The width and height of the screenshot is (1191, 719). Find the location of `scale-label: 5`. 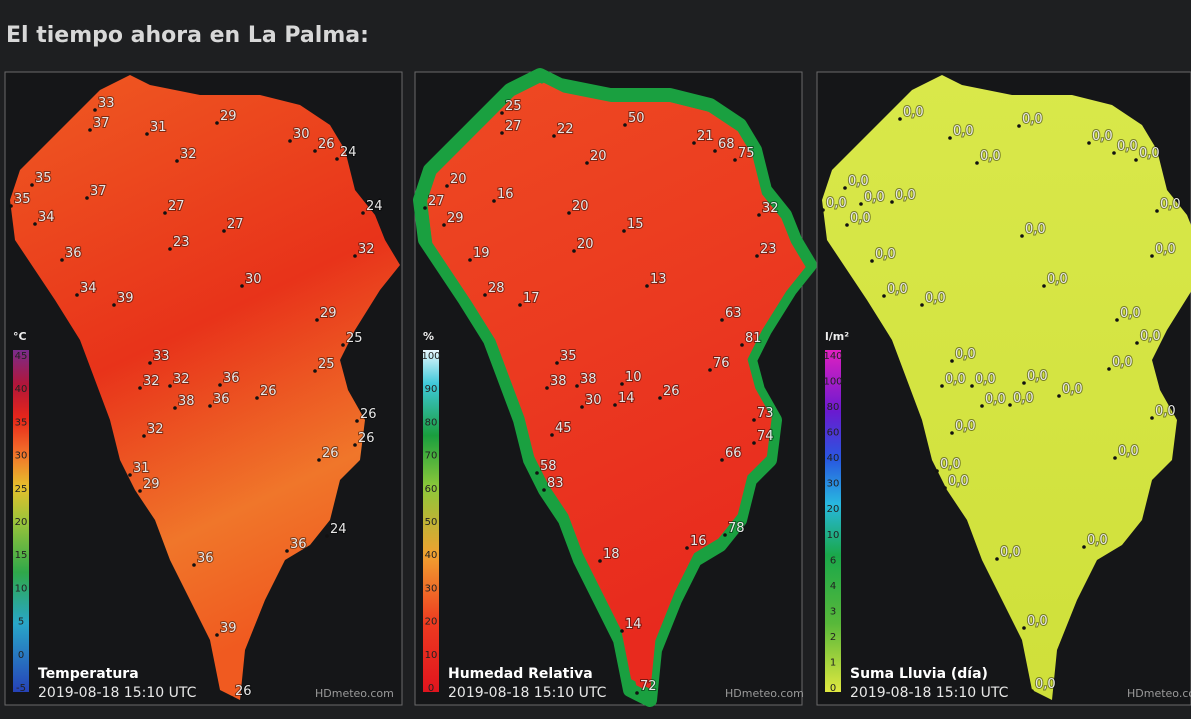

scale-label: 5 is located at coordinates (21, 622).